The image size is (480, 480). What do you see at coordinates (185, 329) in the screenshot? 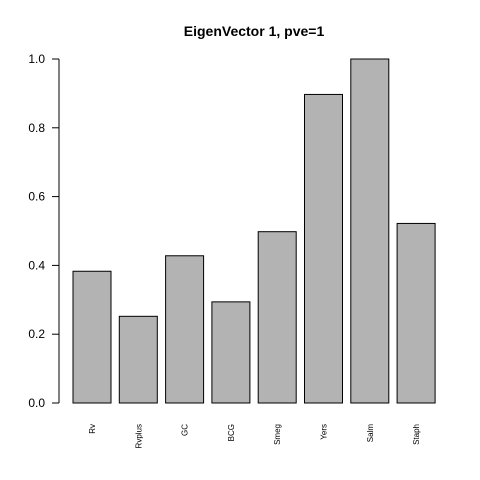
I see `bar-gc` at bounding box center [185, 329].